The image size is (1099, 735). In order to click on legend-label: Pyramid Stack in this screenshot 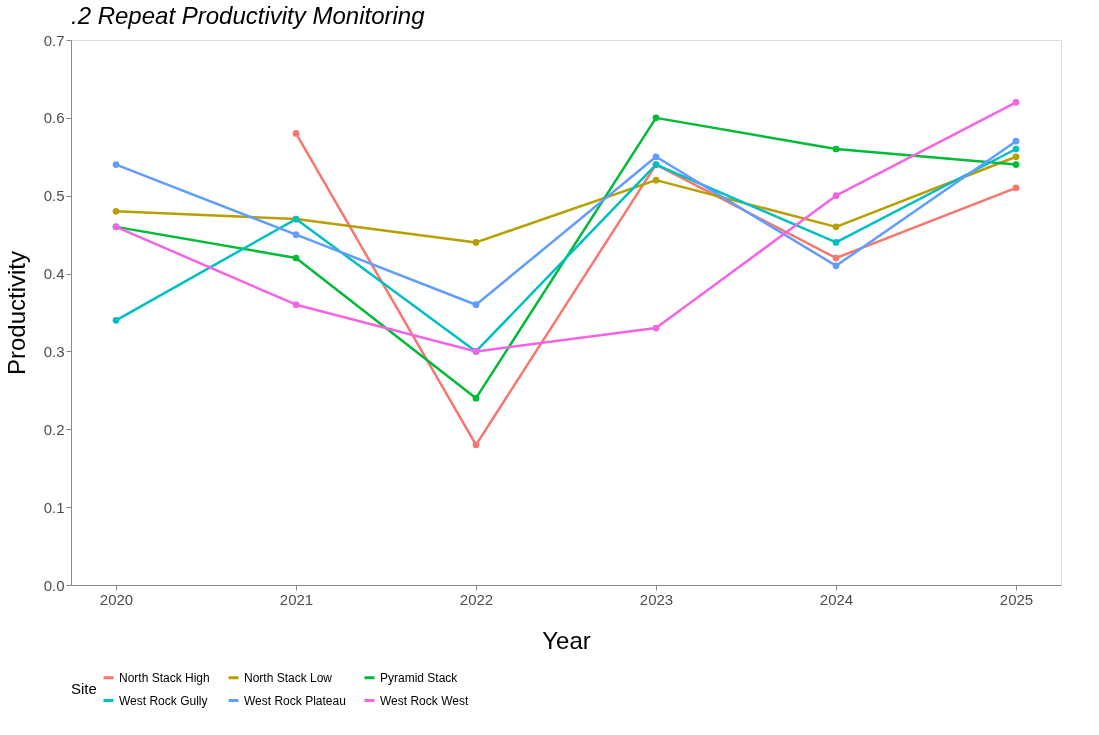, I will do `click(419, 677)`.